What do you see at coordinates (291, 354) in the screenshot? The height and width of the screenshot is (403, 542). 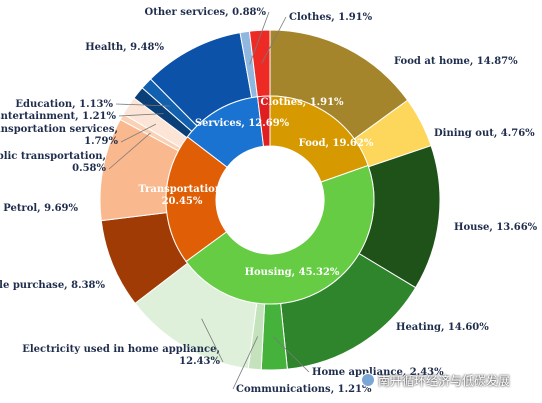 I see `leader-line-home-appliance` at bounding box center [291, 354].